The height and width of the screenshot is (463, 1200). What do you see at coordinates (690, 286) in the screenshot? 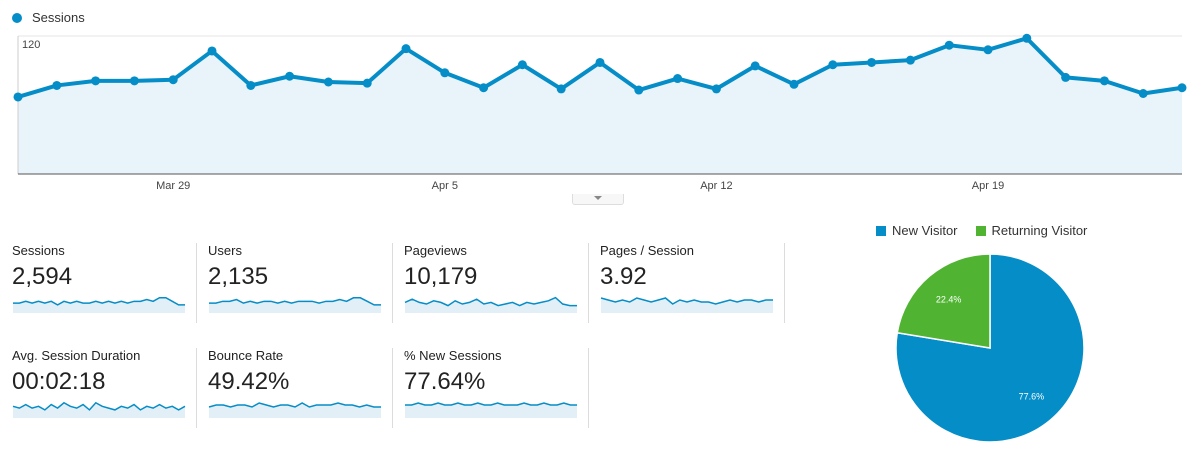
I see `metric-3: Pages / Session 3.92` at bounding box center [690, 286].